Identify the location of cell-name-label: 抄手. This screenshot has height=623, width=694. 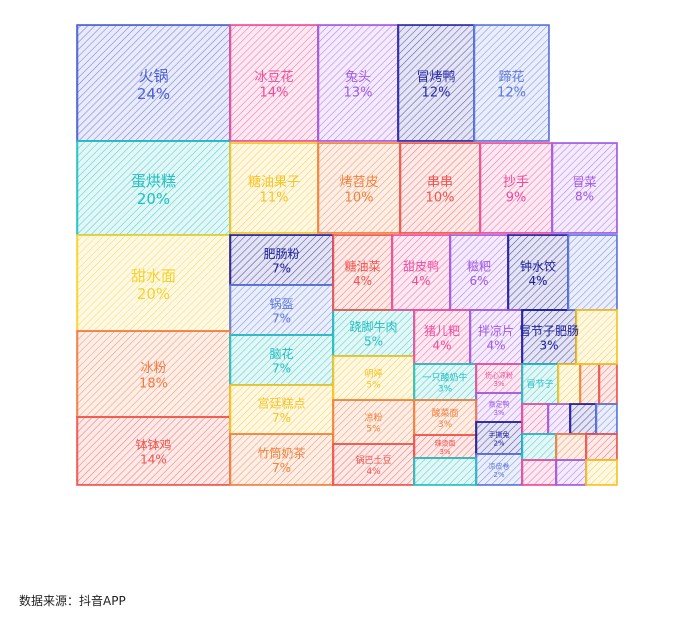
(516, 182).